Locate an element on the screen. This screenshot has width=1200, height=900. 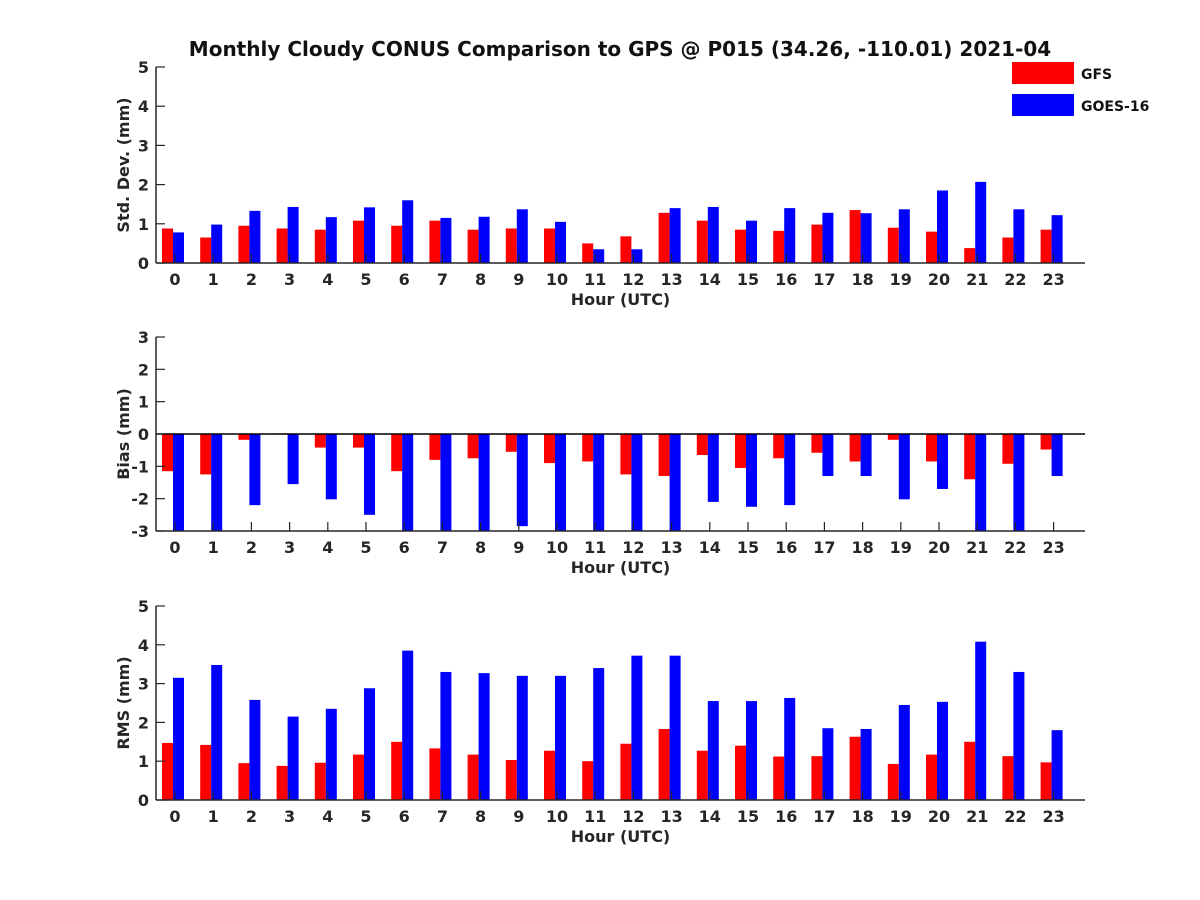
rms-x-tick-label: 18 is located at coordinates (862, 816).